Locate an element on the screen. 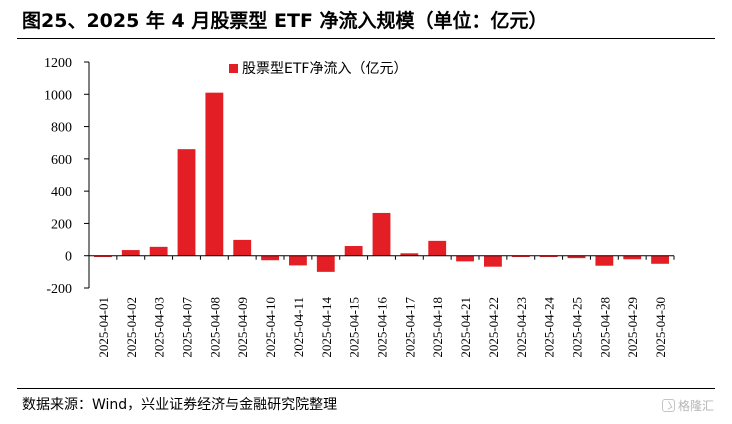 The width and height of the screenshot is (732, 424). x-tick-label: 2025-04-07 is located at coordinates (187, 327).